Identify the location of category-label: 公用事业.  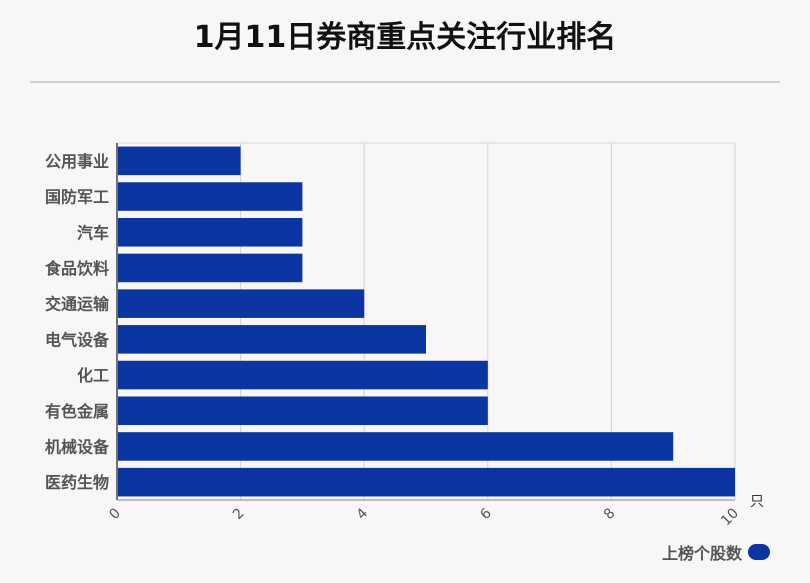
(77, 161).